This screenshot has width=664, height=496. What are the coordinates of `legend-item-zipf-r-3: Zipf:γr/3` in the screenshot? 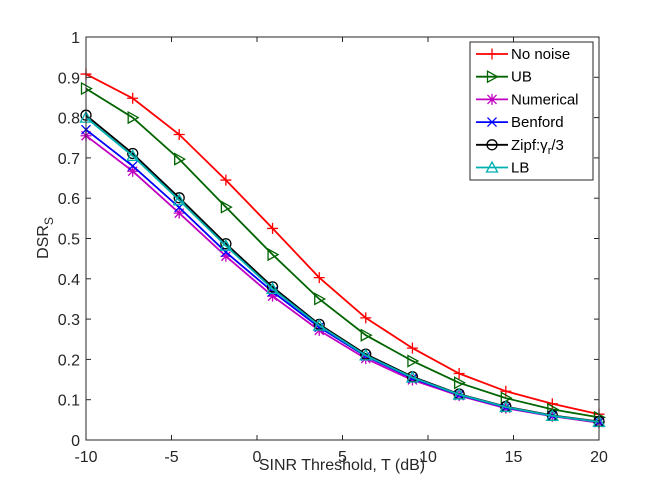 It's located at (520, 147).